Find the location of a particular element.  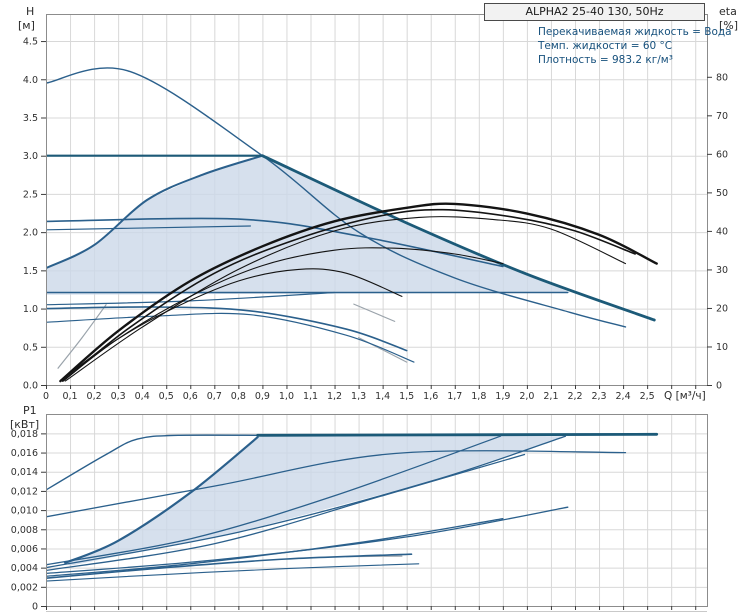

svg-text: 0,014 is located at coordinates (24, 472).